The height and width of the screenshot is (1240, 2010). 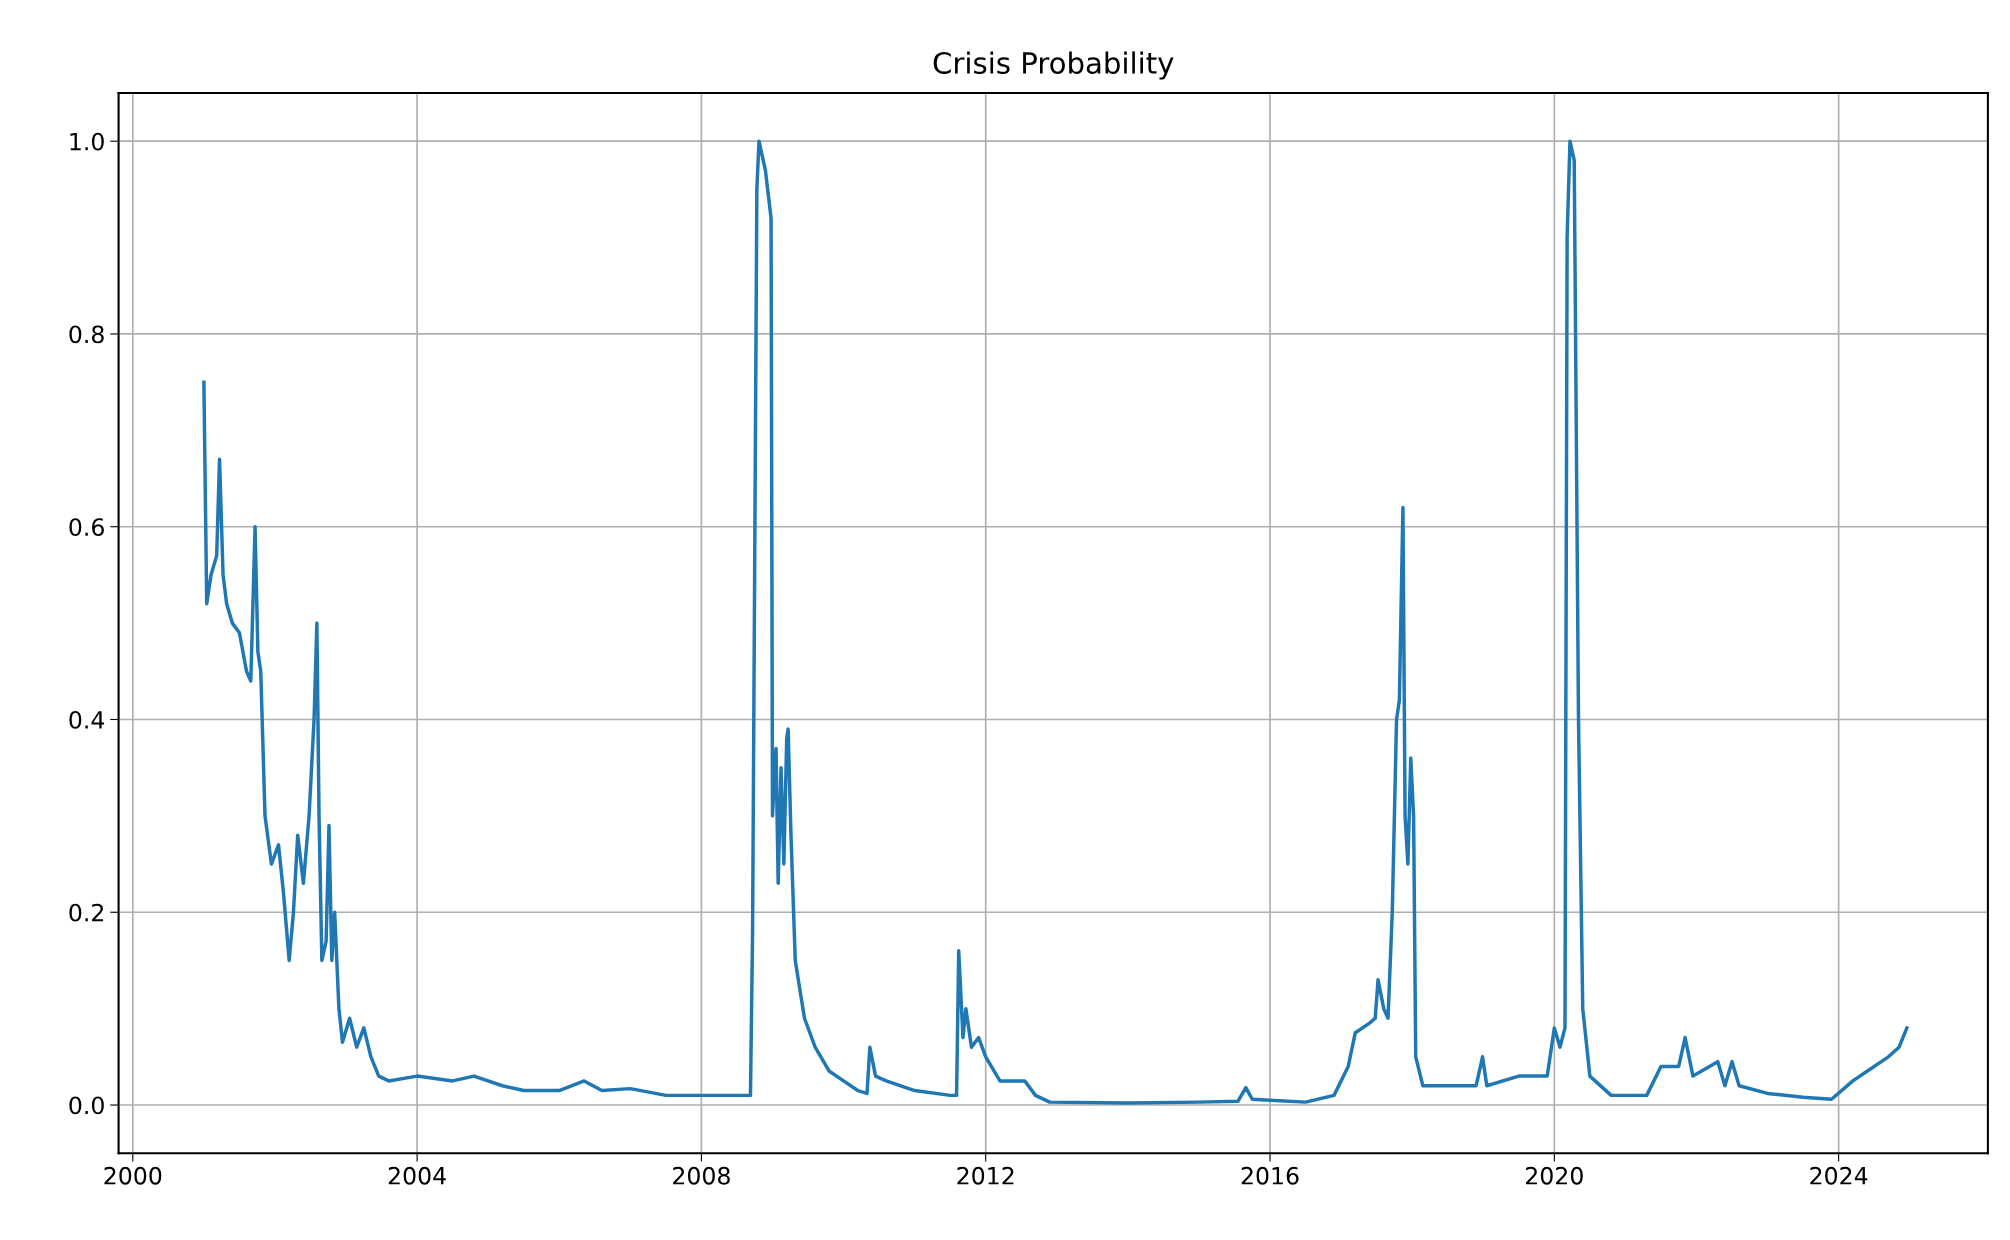 I want to click on x-tick-label: 2012, so click(x=985, y=1175).